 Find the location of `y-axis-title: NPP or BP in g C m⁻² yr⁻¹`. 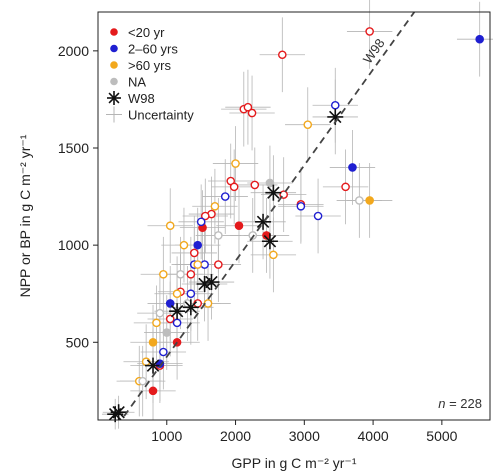

y-axis-title: NPP or BP in g C m⁻² yr⁻¹ is located at coordinates (25, 215).